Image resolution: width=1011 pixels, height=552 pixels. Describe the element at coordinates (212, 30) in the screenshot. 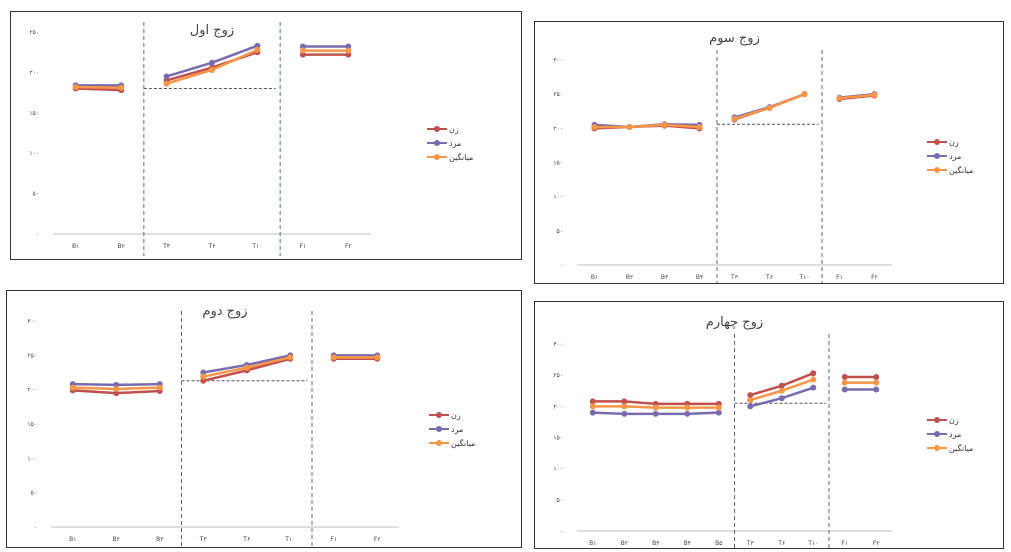

I see `chart-title: زوج اول` at that location.